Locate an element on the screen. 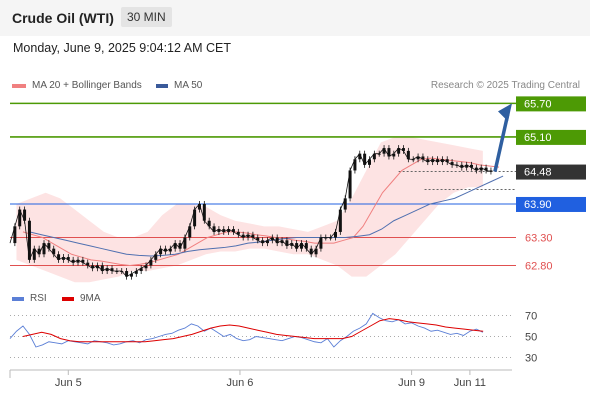  legend-rsi: RSI is located at coordinates (29, 298).